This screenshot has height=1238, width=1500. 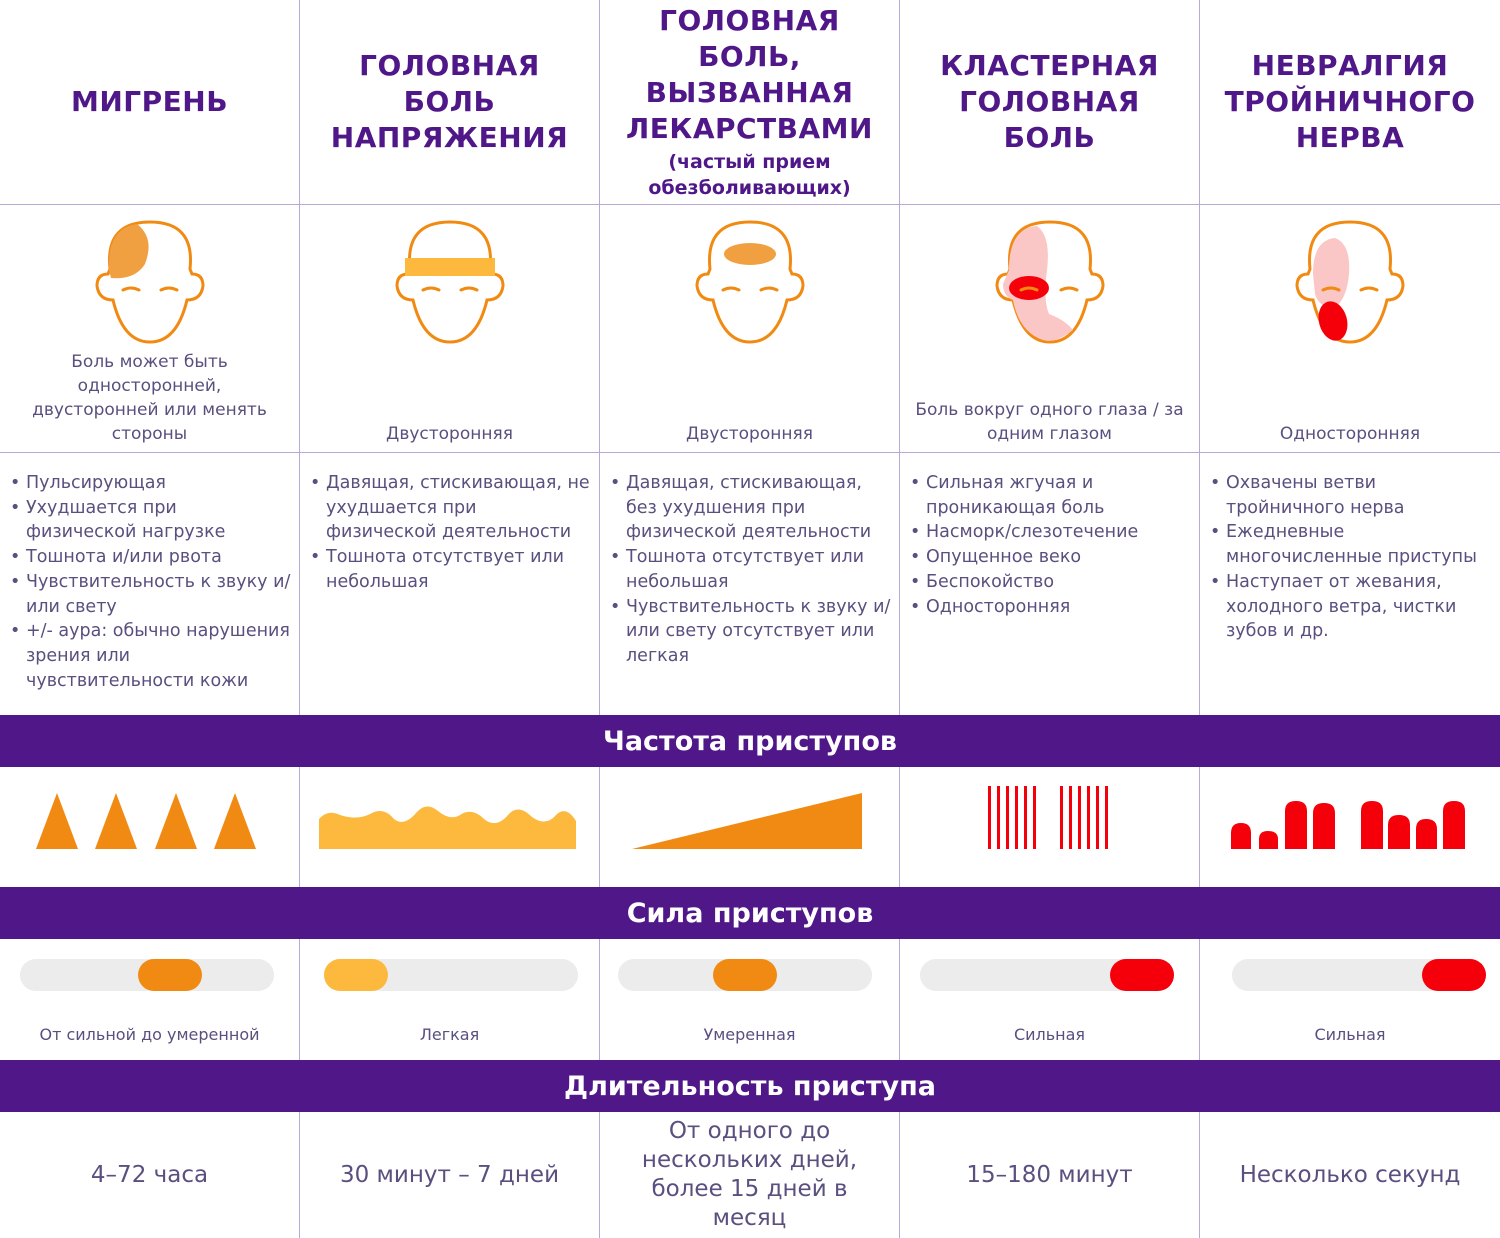 What do you see at coordinates (1350, 999) in the screenshot?
I see `strength-cell-trigeminal: Сильная` at bounding box center [1350, 999].